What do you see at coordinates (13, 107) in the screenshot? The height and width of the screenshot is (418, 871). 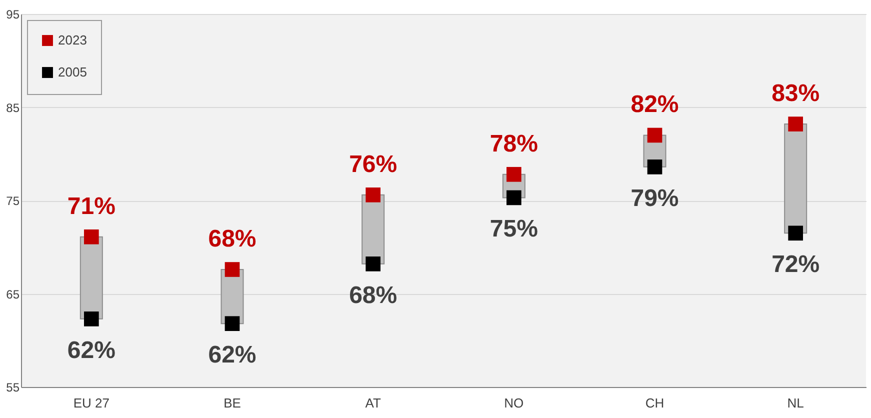 I see `y-tick-label: 85` at bounding box center [13, 107].